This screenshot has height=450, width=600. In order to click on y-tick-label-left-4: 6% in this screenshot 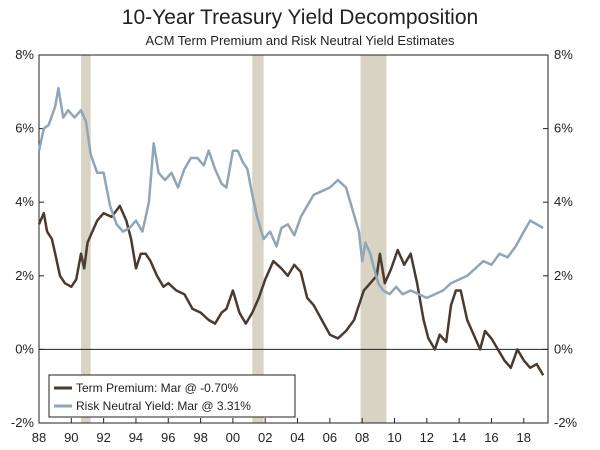, I will do `click(24, 128)`.